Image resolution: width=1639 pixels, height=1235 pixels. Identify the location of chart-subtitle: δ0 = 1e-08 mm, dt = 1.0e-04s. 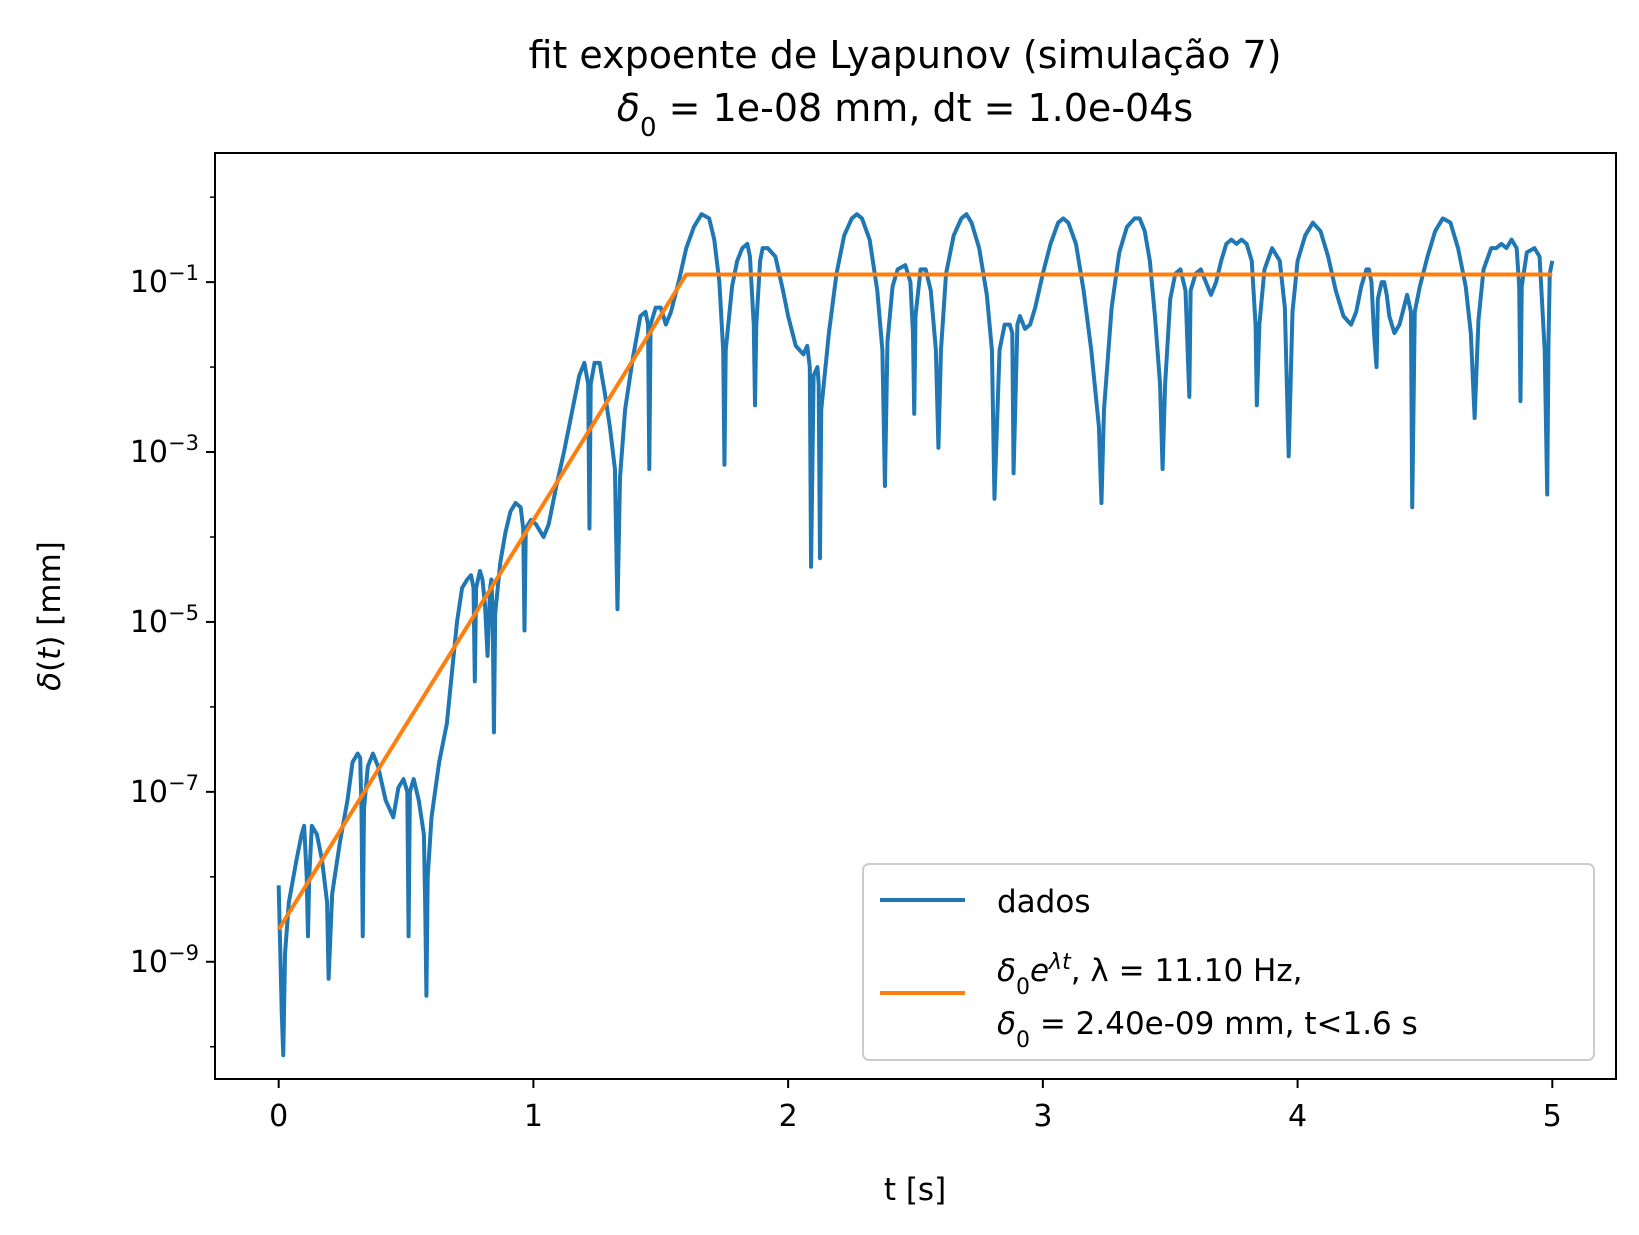
(905, 114).